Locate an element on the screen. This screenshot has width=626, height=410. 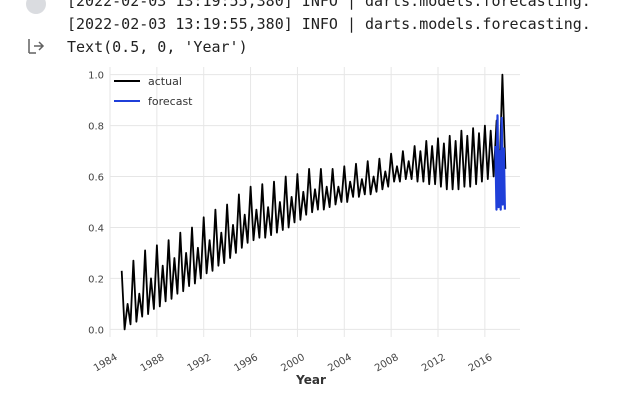
x-axis-ticks: 1984 1988 1992 1996 2000 2004 2008 2012 2016 is located at coordinates (293, 363).